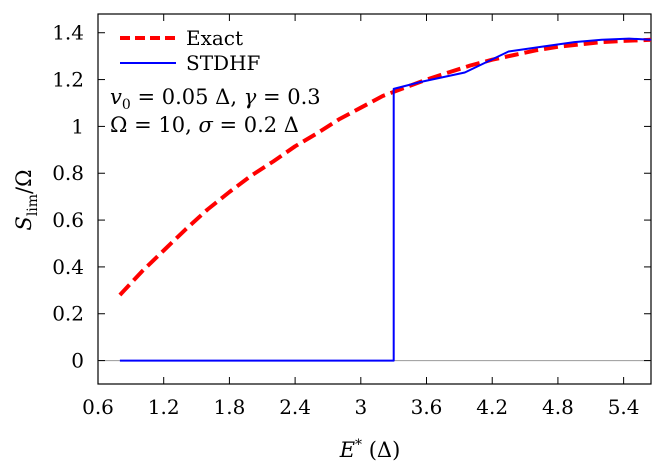  Describe the element at coordinates (223, 63) in the screenshot. I see `legend-label-stdhf: STDHF` at that location.